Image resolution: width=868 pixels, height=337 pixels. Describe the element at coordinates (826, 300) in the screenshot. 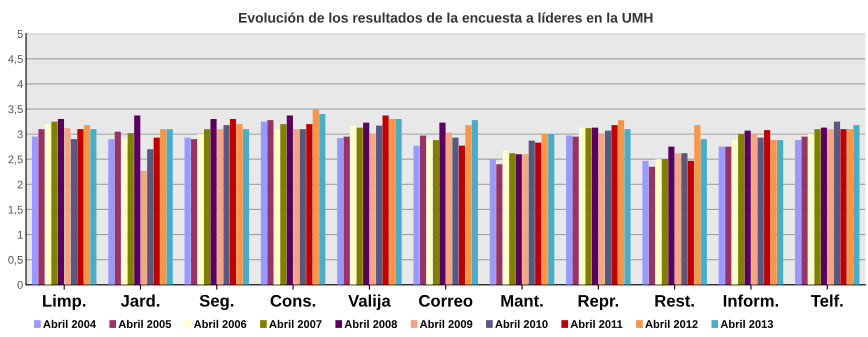

I see `x-tick-label: Telf.` at that location.